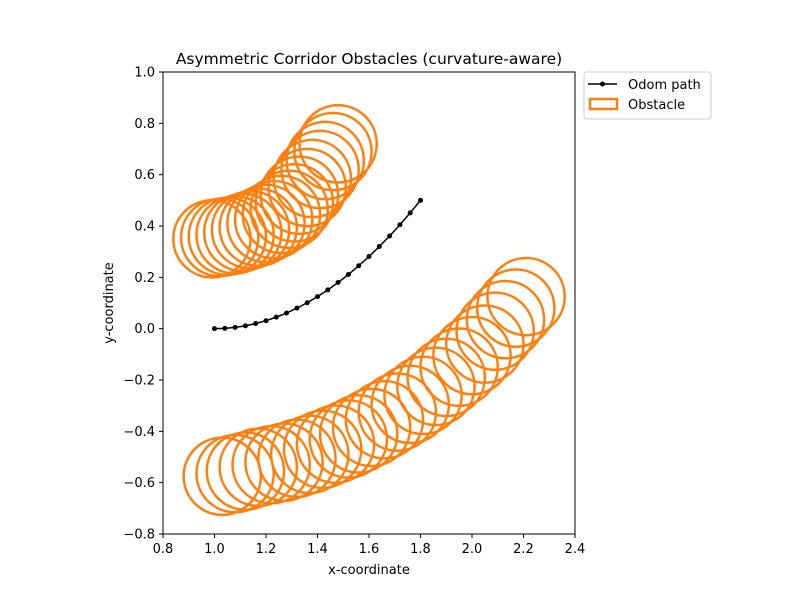 This screenshot has height=600, width=800. Describe the element at coordinates (472, 549) in the screenshot. I see `x-tick-label-6: 2.0` at that location.